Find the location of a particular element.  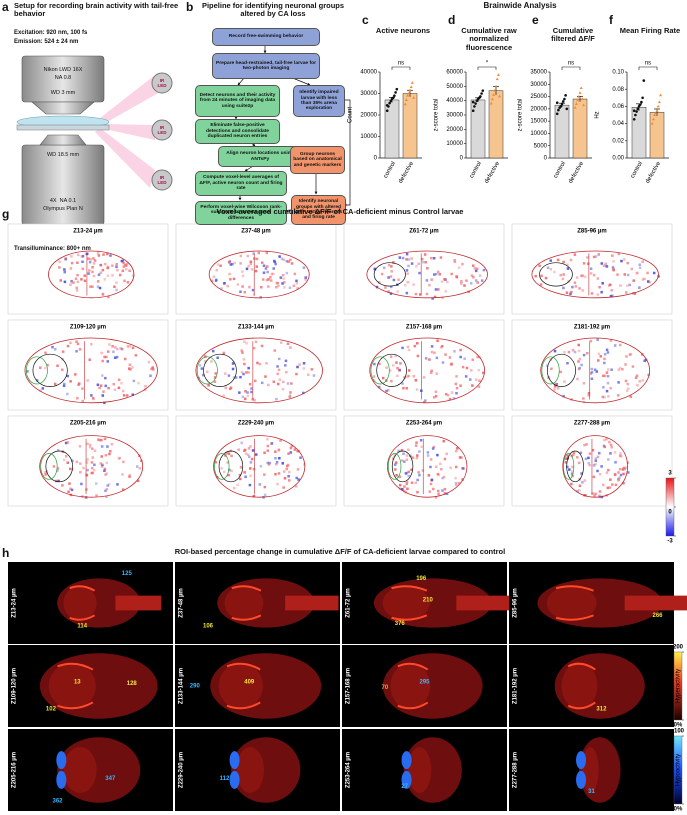

y-axis-label: z-score total is located at coordinates (437, 115).